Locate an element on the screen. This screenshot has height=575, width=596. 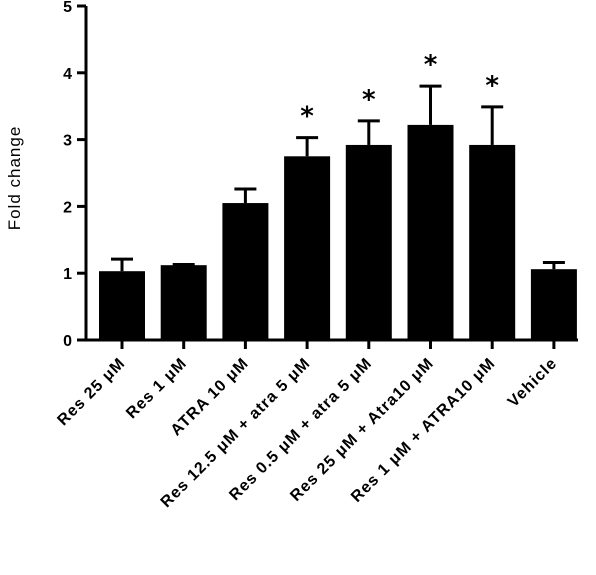
y-tick-label: 2 is located at coordinates (67, 207).